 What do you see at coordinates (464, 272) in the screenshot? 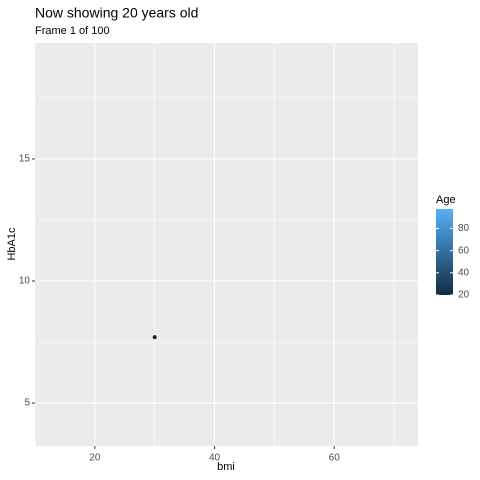
I see `legend-tick-label: 40` at bounding box center [464, 272].